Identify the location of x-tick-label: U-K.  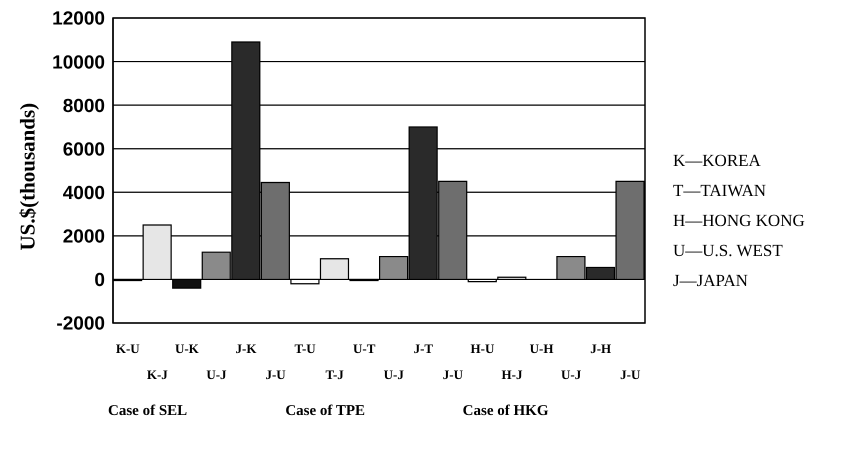
(187, 348).